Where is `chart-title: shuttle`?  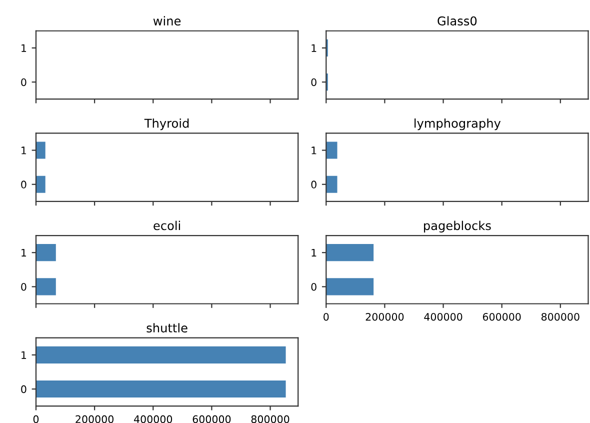
chart-title: shuttle is located at coordinates (167, 327).